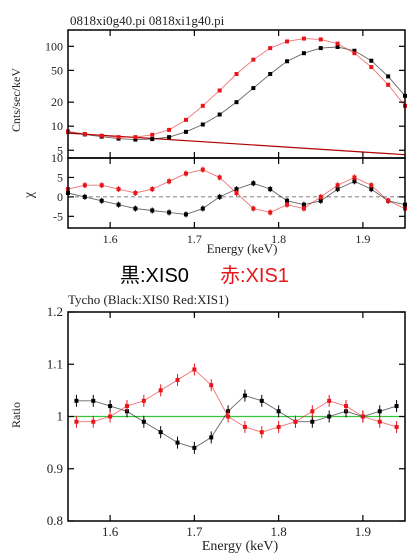 This screenshot has width=416, height=556. What do you see at coordinates (58, 216) in the screenshot?
I see `y-tick-label: -5` at bounding box center [58, 216].